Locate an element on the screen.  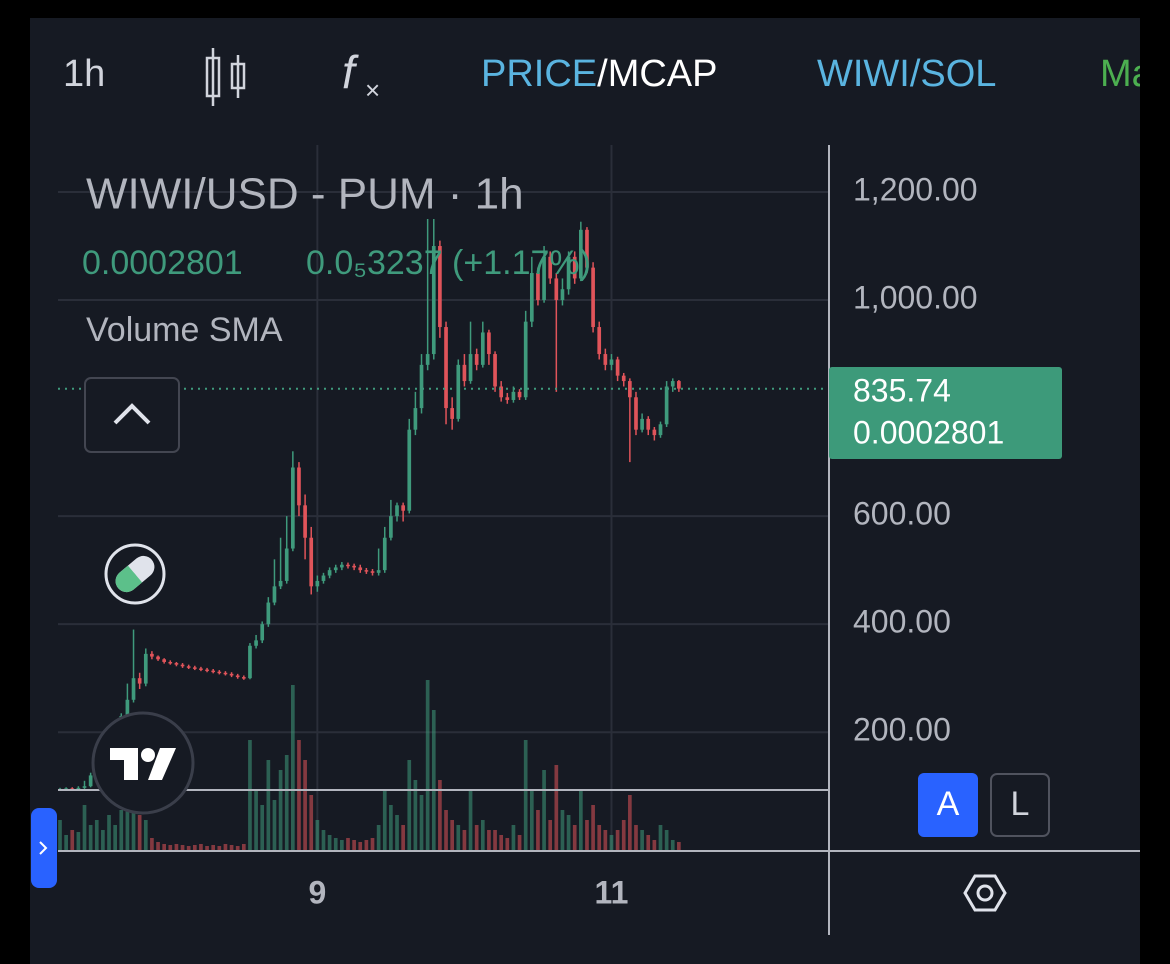
price-label-box is located at coordinates (945, 413).